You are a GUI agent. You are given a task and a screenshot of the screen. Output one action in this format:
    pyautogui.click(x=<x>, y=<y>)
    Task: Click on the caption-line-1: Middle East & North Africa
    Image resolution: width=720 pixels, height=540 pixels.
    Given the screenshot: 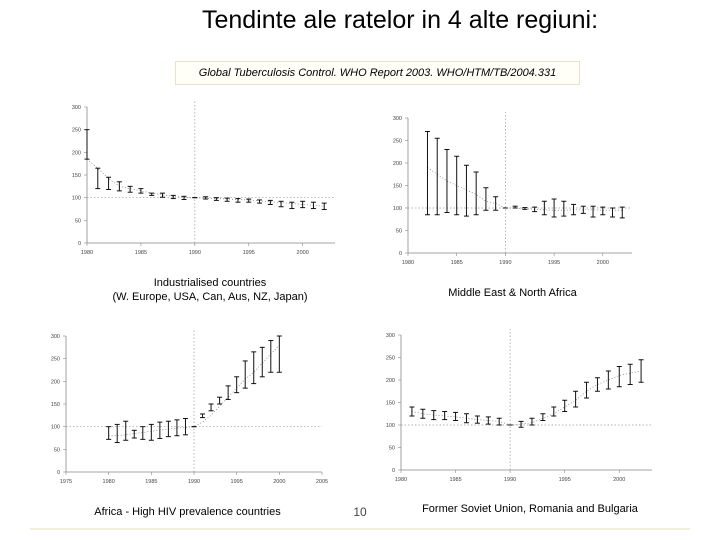 What is the action you would take?
    pyautogui.click(x=512, y=293)
    